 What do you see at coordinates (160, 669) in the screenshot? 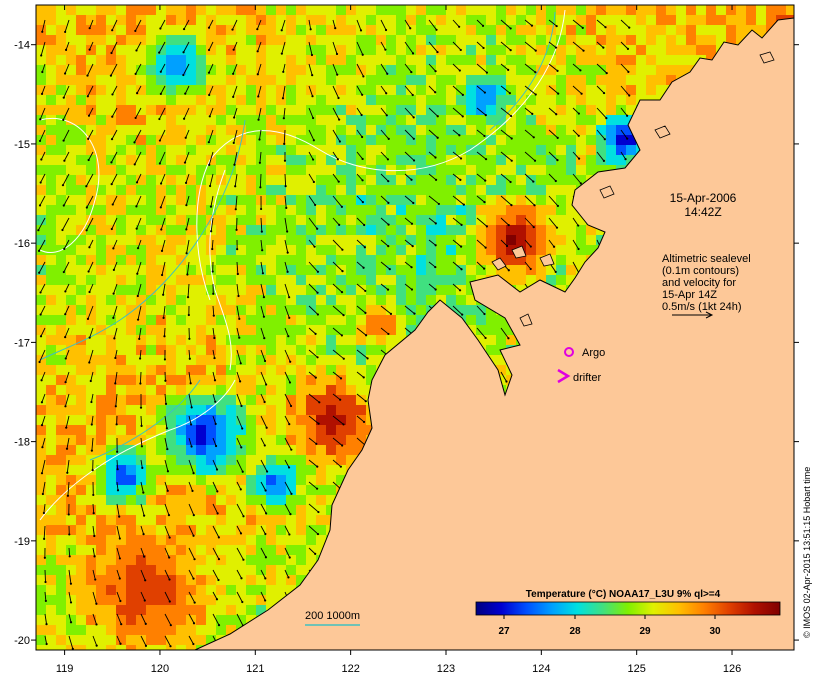
I see `longitude-tick-label: 120` at bounding box center [160, 669].